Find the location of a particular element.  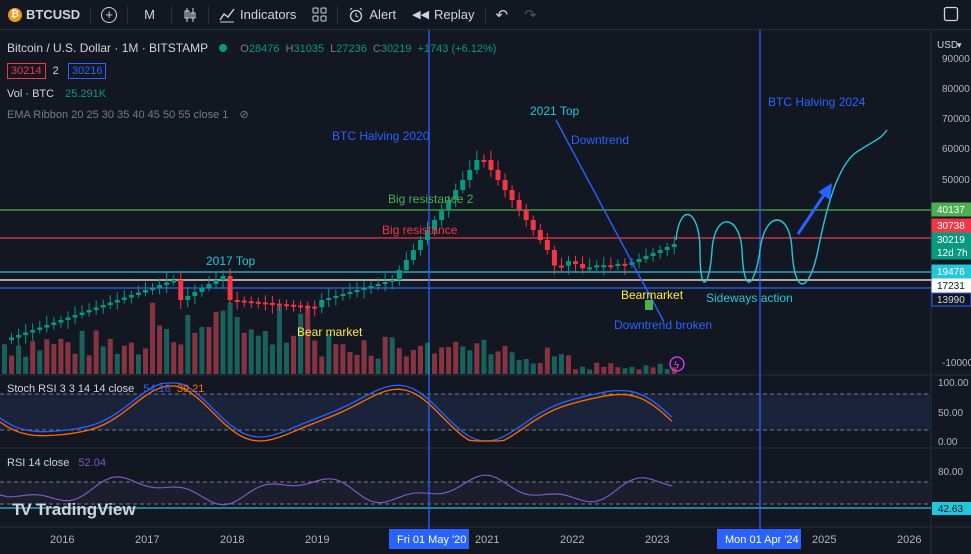

time-label: 2017 is located at coordinates (147, 540).